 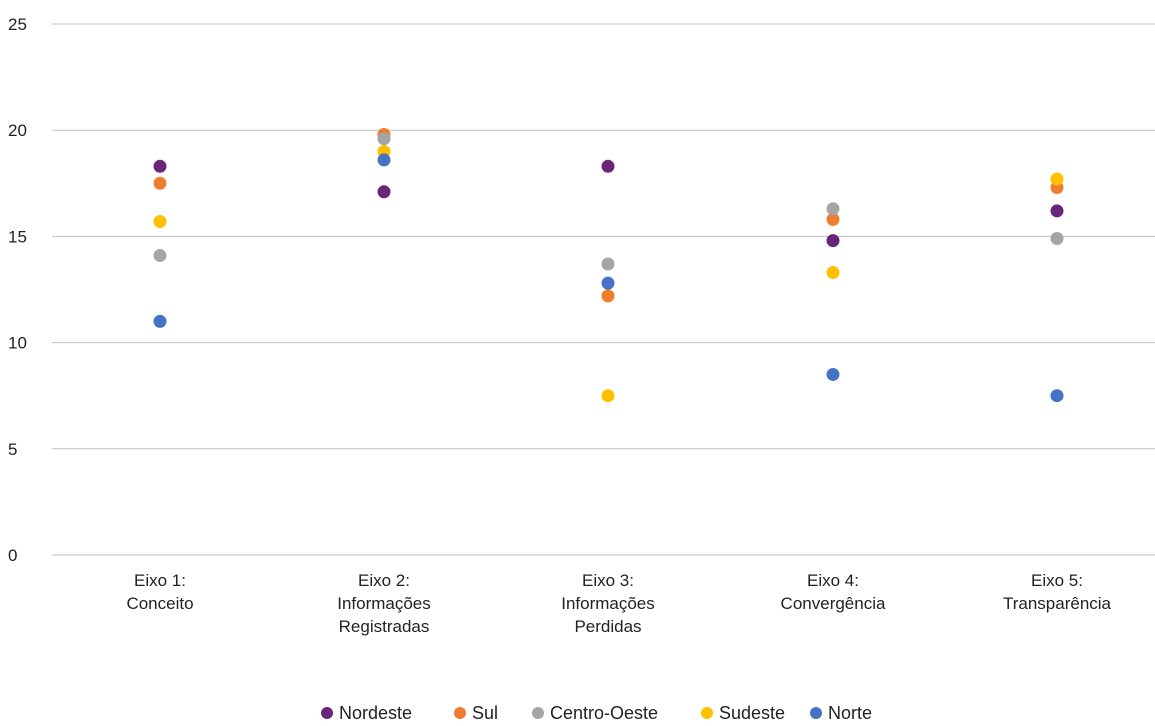 I want to click on legend: Nordeste Sul Centro-Oeste Sudeste Norte, so click(x=596, y=713).